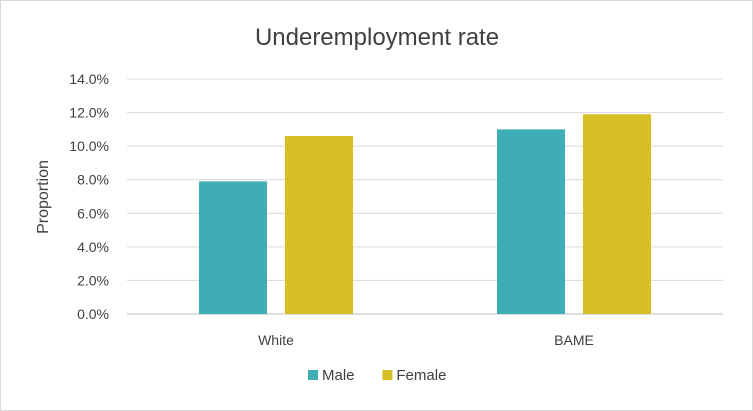  What do you see at coordinates (89, 146) in the screenshot?
I see `y-tick-label: 10.0%` at bounding box center [89, 146].